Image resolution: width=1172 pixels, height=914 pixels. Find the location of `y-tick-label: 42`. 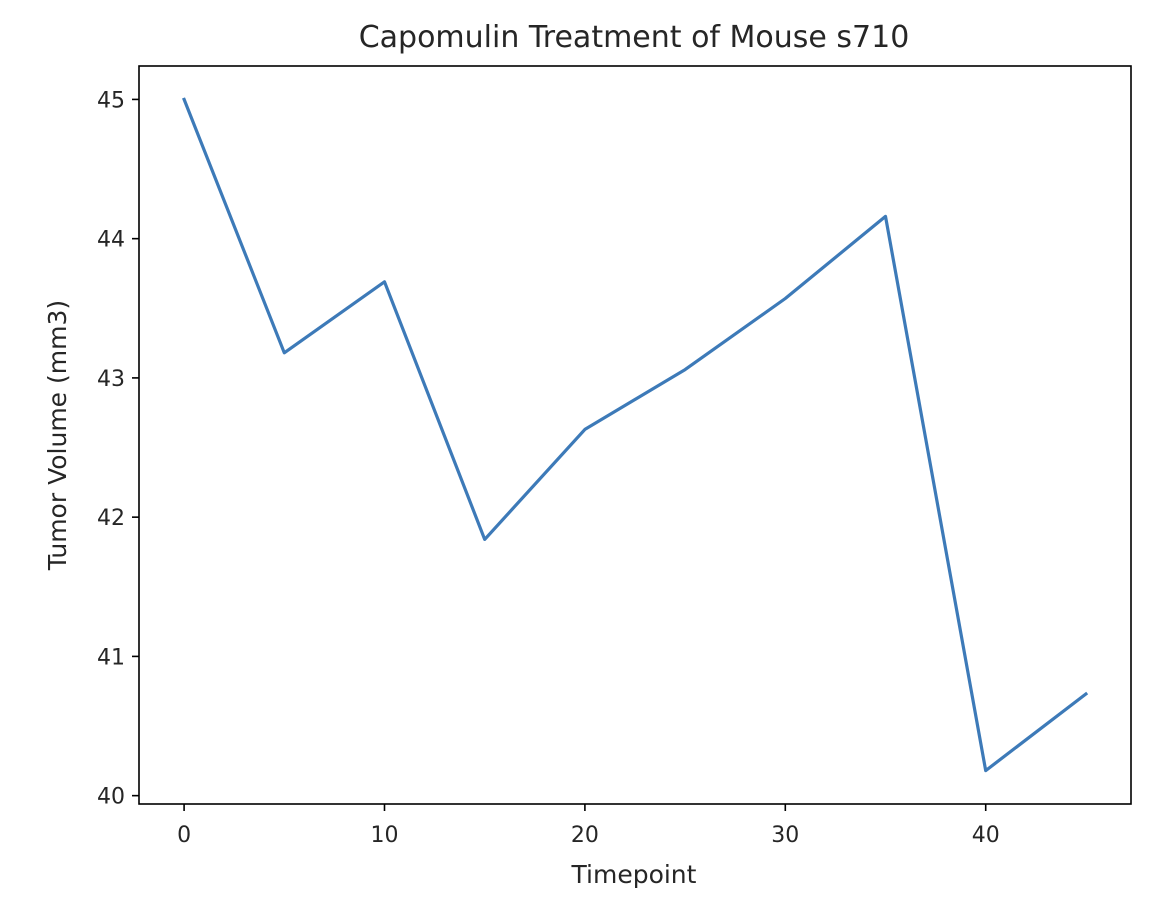

y-tick-label: 42 is located at coordinates (111, 518).